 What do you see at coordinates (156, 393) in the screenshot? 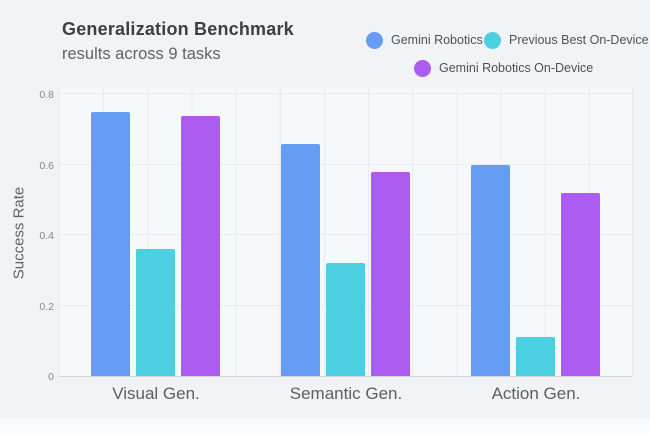
I see `x-axis-category-label: Visual Gen.` at bounding box center [156, 393].